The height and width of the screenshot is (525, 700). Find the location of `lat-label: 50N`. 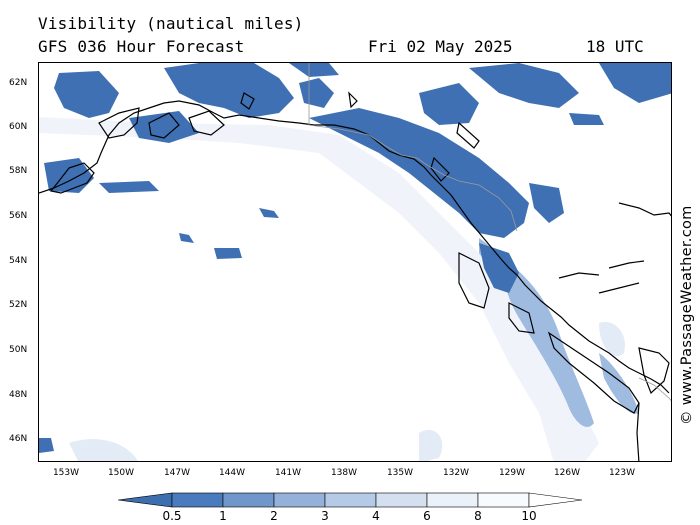

lat-label: 50N is located at coordinates (18, 350).